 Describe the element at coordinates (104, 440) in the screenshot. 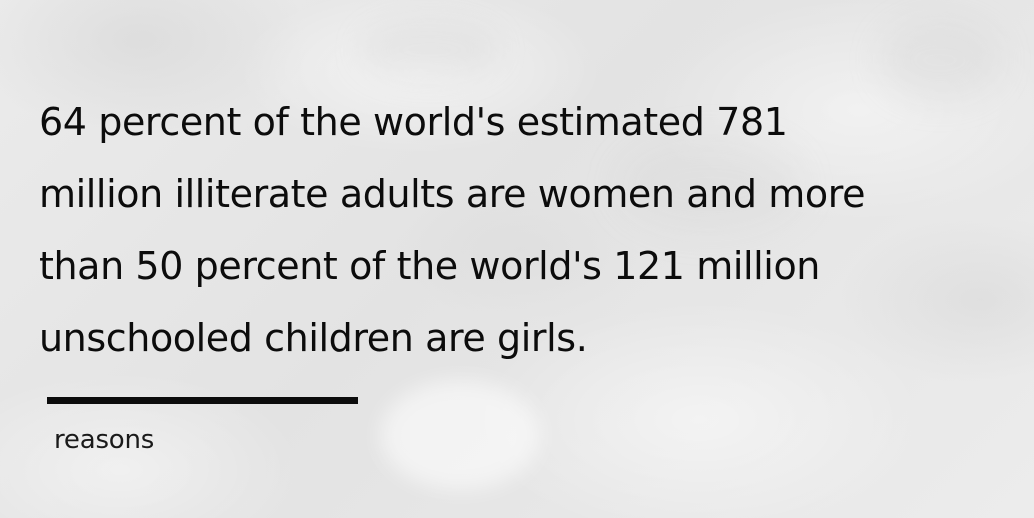

I see `source-label: reasons` at that location.